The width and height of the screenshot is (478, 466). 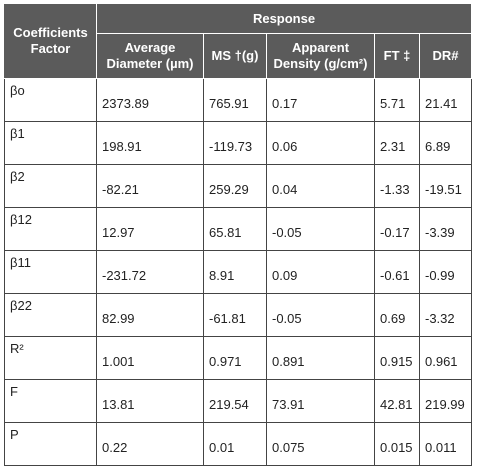 What do you see at coordinates (445, 56) in the screenshot?
I see `column-header-dr: DR#` at bounding box center [445, 56].